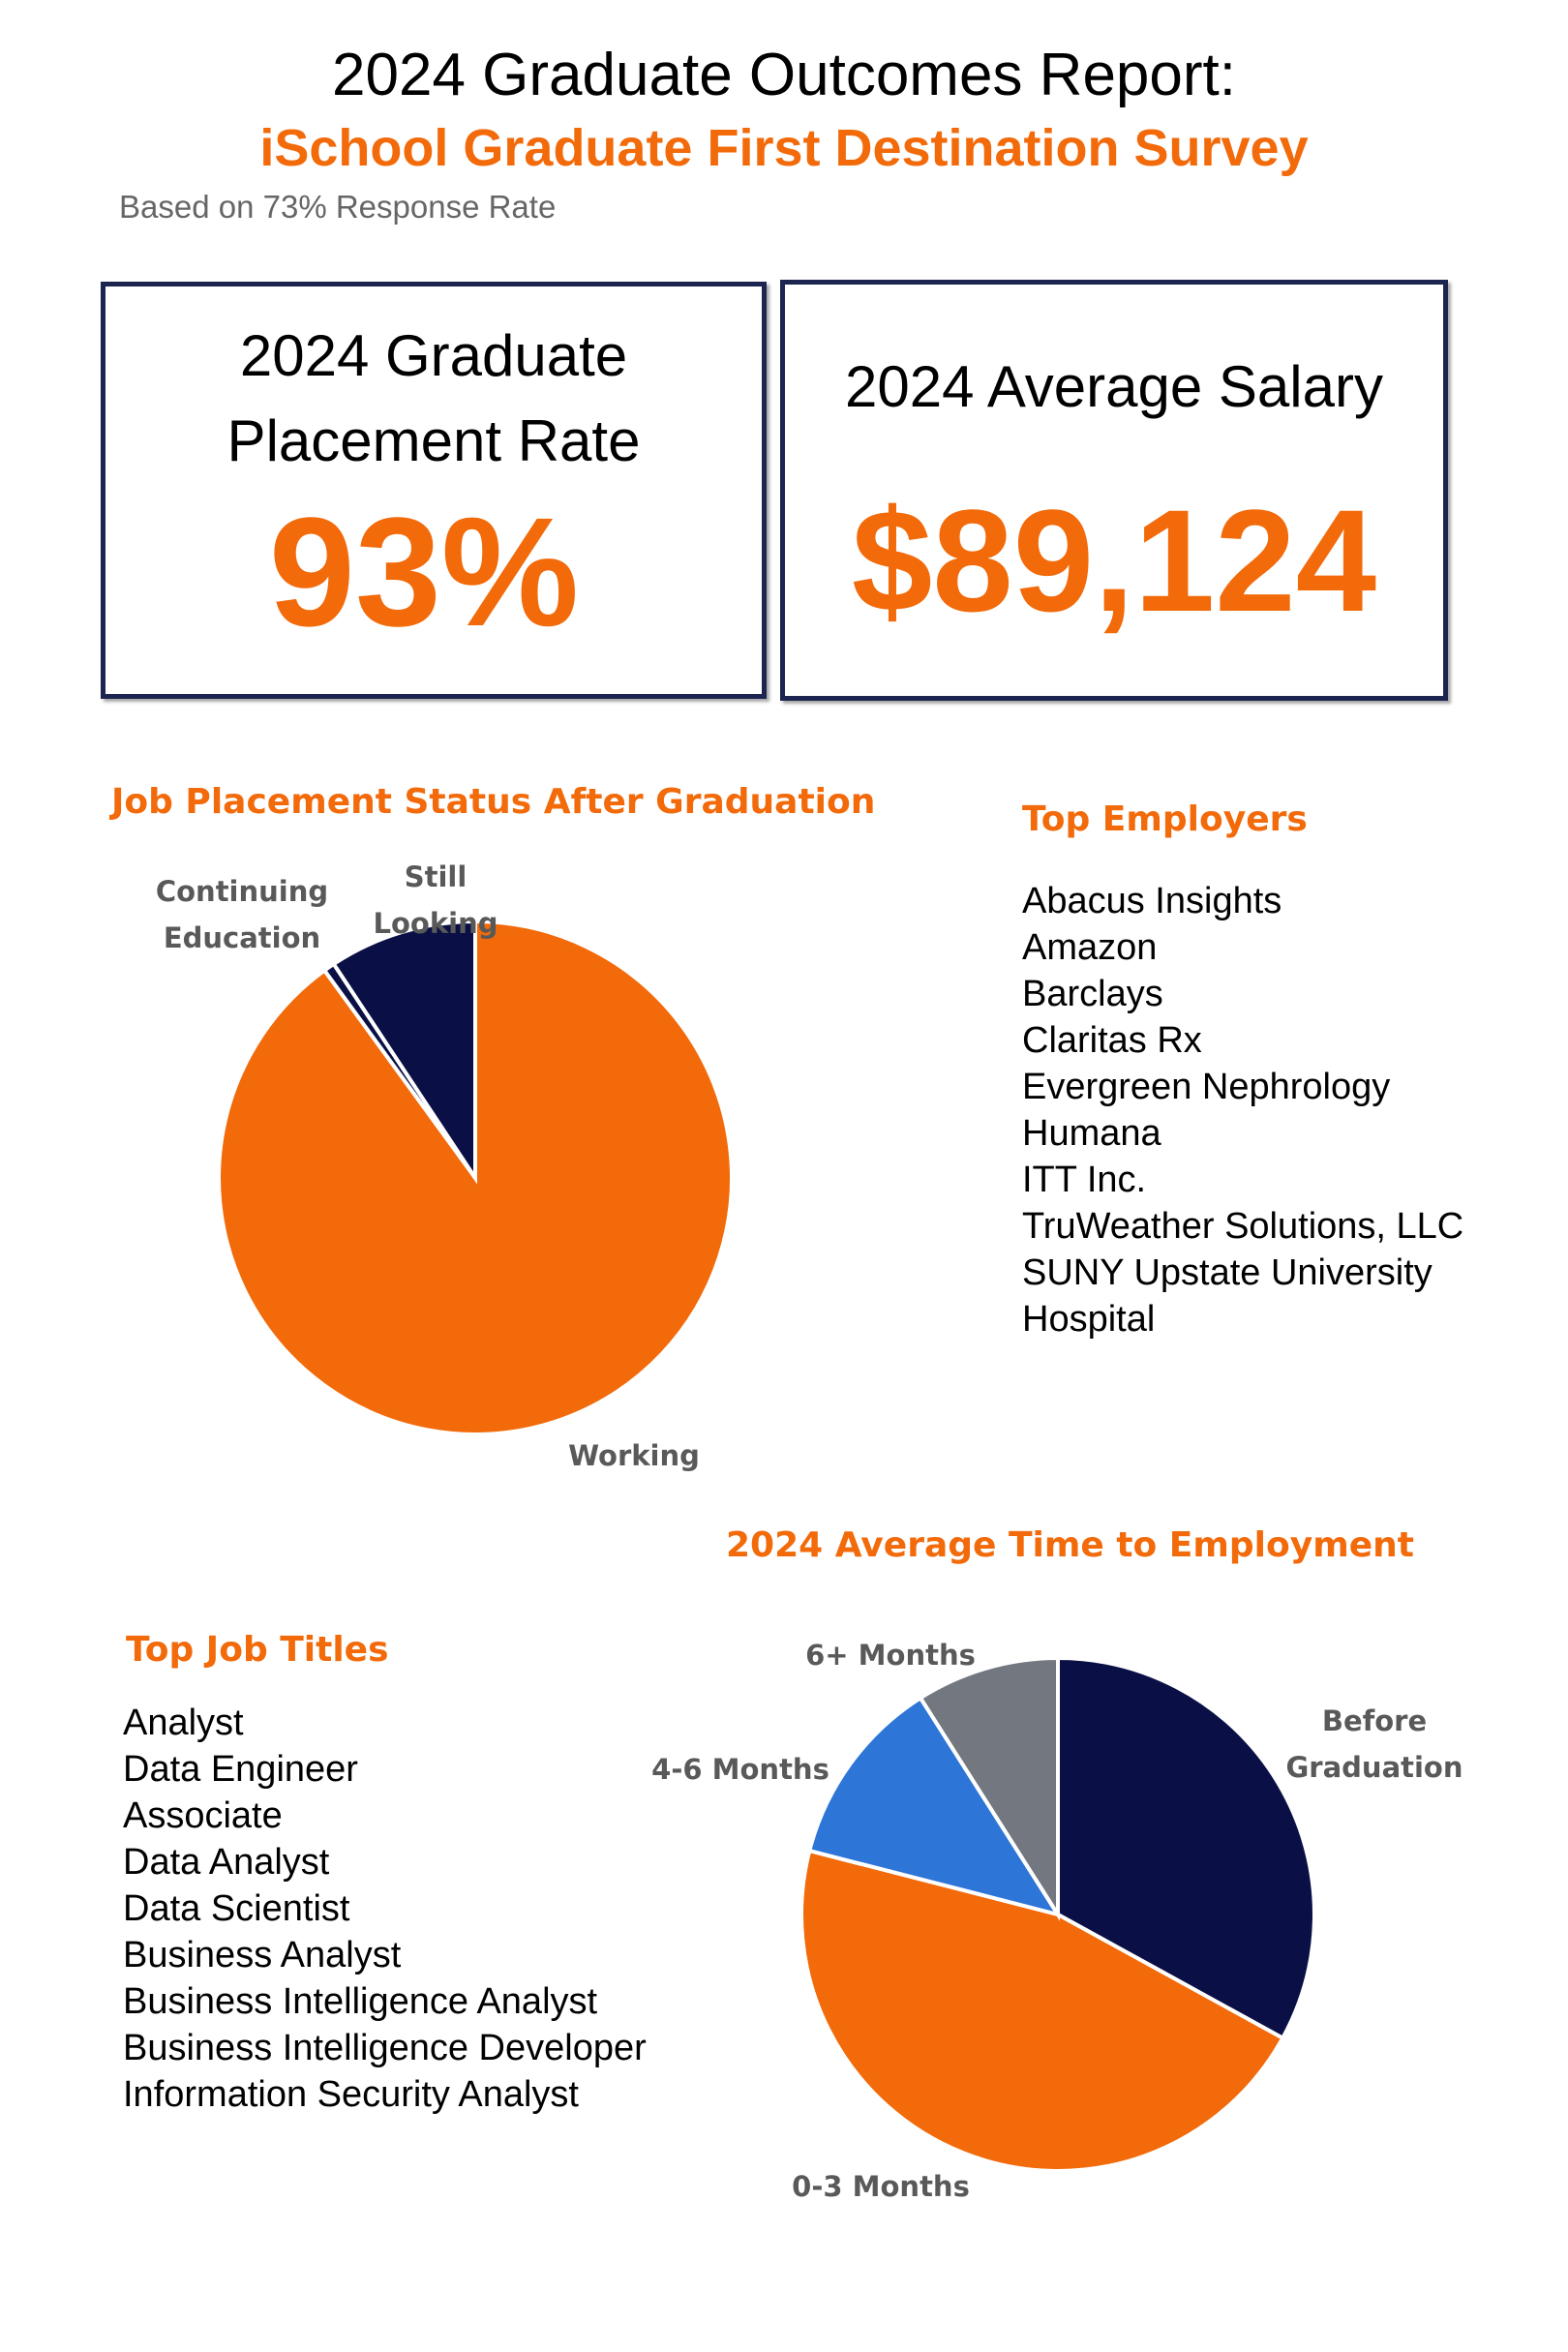 The width and height of the screenshot is (1568, 2352). I want to click on placement-status-chart-title: Job Placement Status After Graduation, so click(493, 802).